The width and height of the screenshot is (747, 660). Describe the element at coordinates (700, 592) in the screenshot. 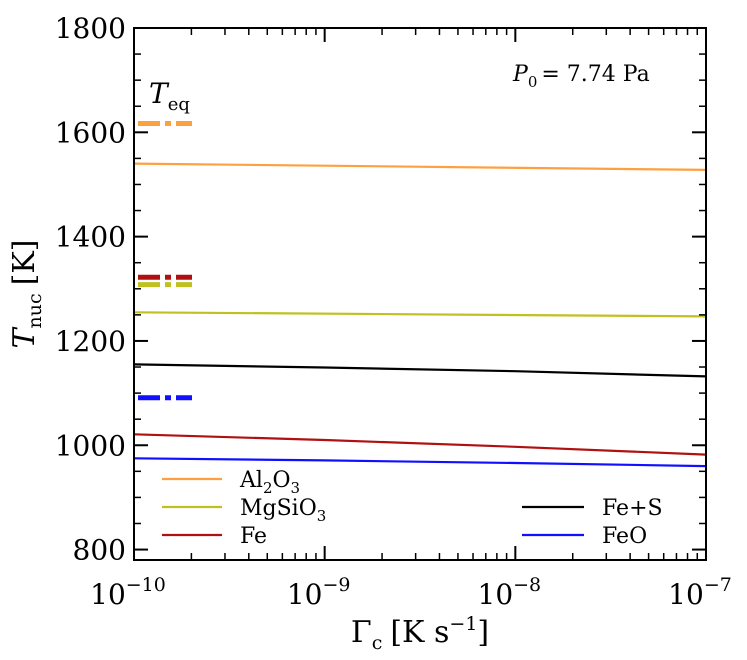

I see `x-tick-label: 10⁻⁷` at that location.